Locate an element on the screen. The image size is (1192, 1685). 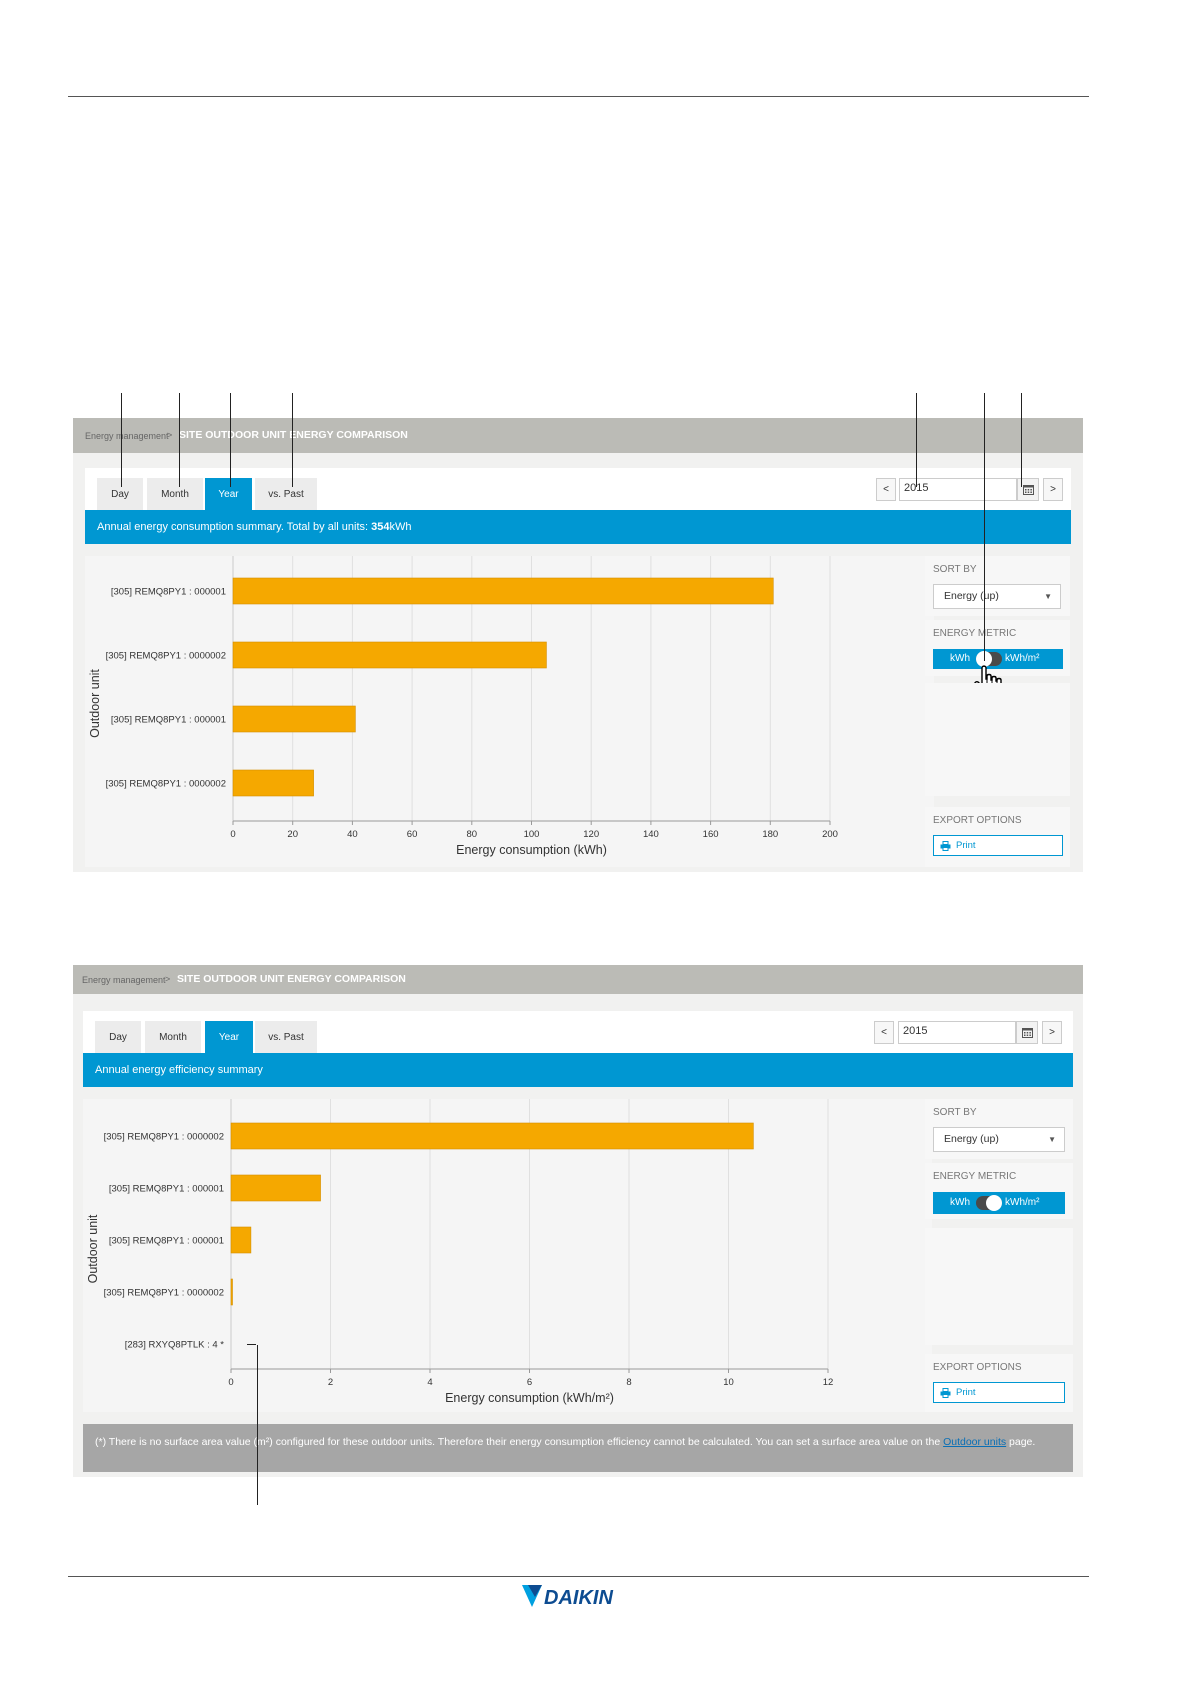
x-tick-label: 2 is located at coordinates (330, 1382).